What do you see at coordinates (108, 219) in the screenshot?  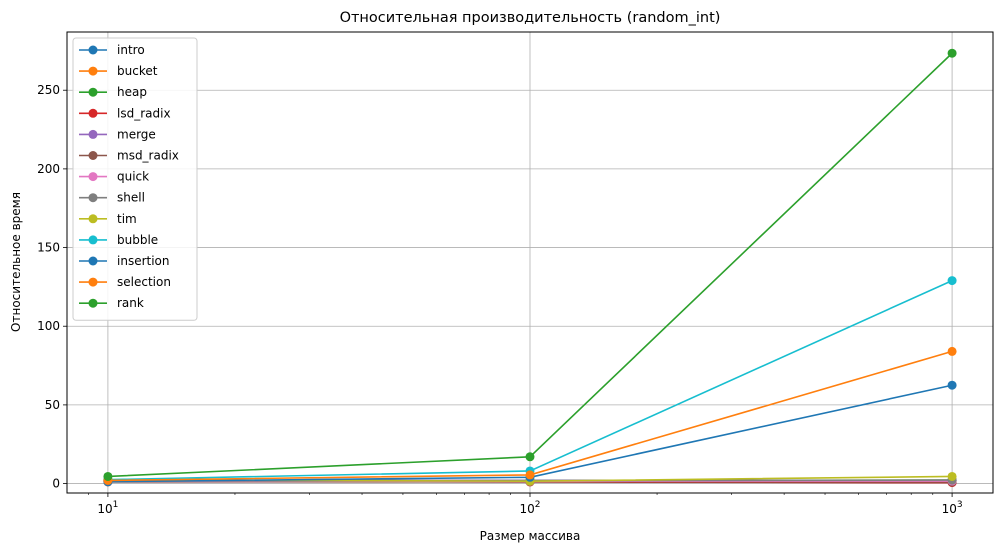 I see `legend-item-tim: tim` at bounding box center [108, 219].